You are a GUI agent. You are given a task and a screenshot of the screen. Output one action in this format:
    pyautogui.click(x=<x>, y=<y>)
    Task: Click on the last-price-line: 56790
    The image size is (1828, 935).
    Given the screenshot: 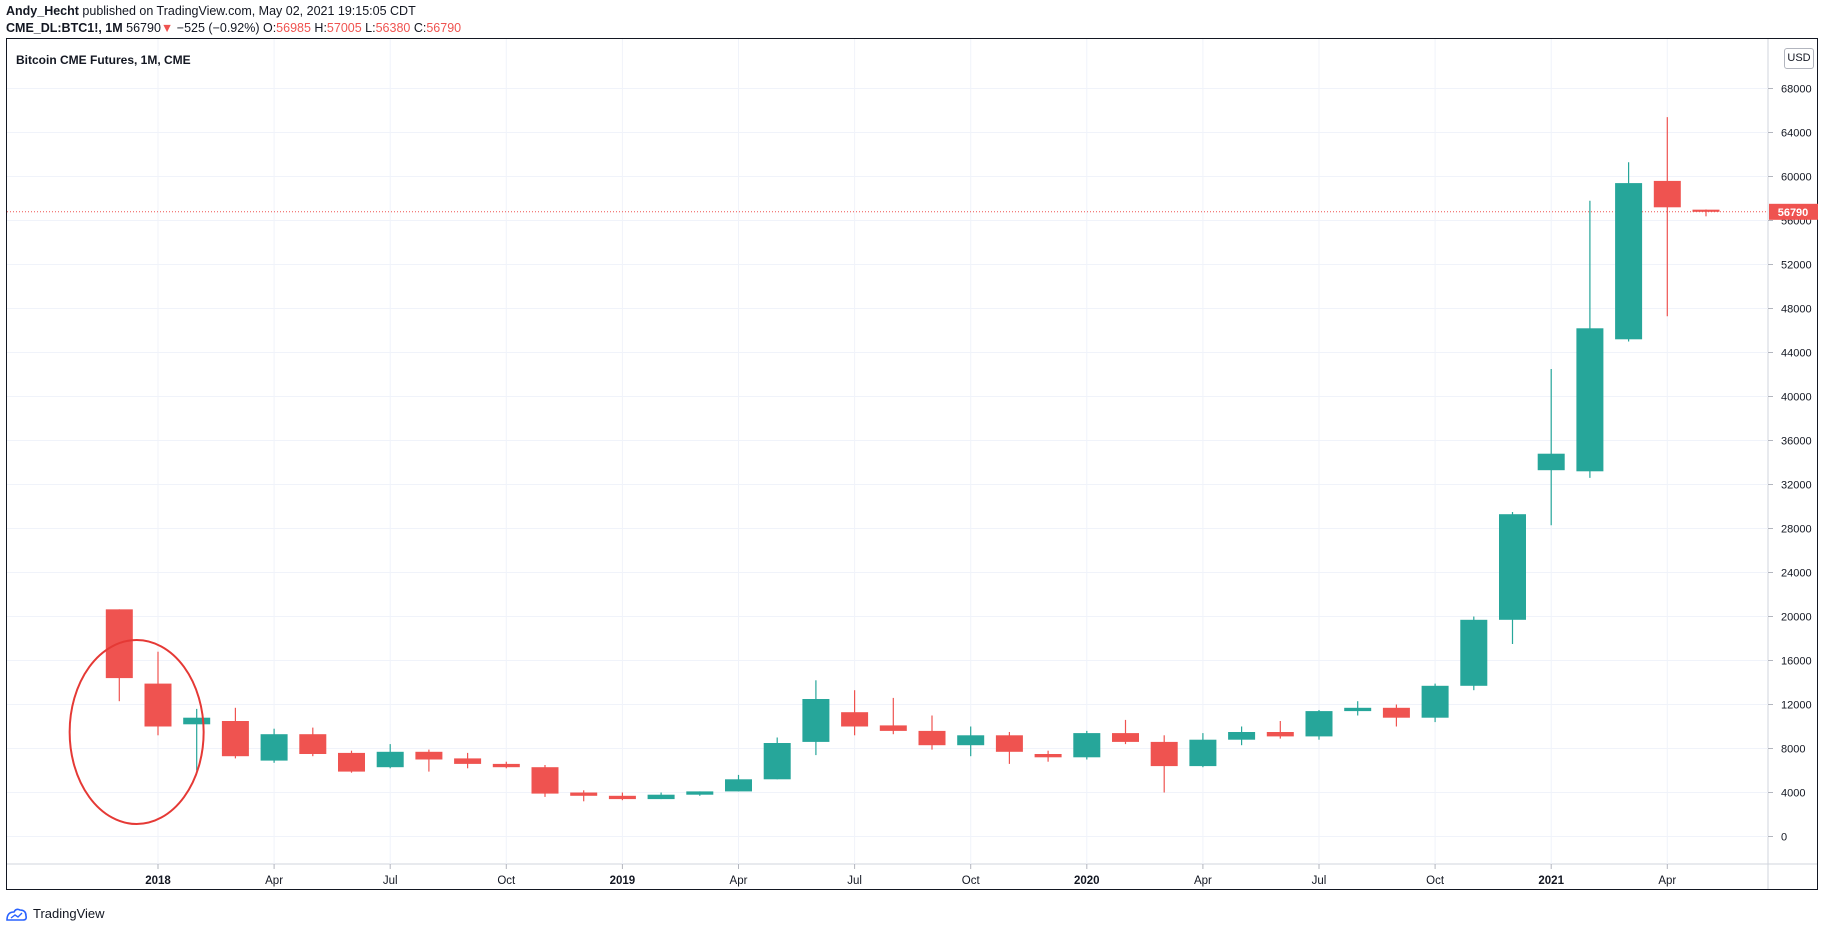 What is the action you would take?
    pyautogui.click(x=912, y=211)
    